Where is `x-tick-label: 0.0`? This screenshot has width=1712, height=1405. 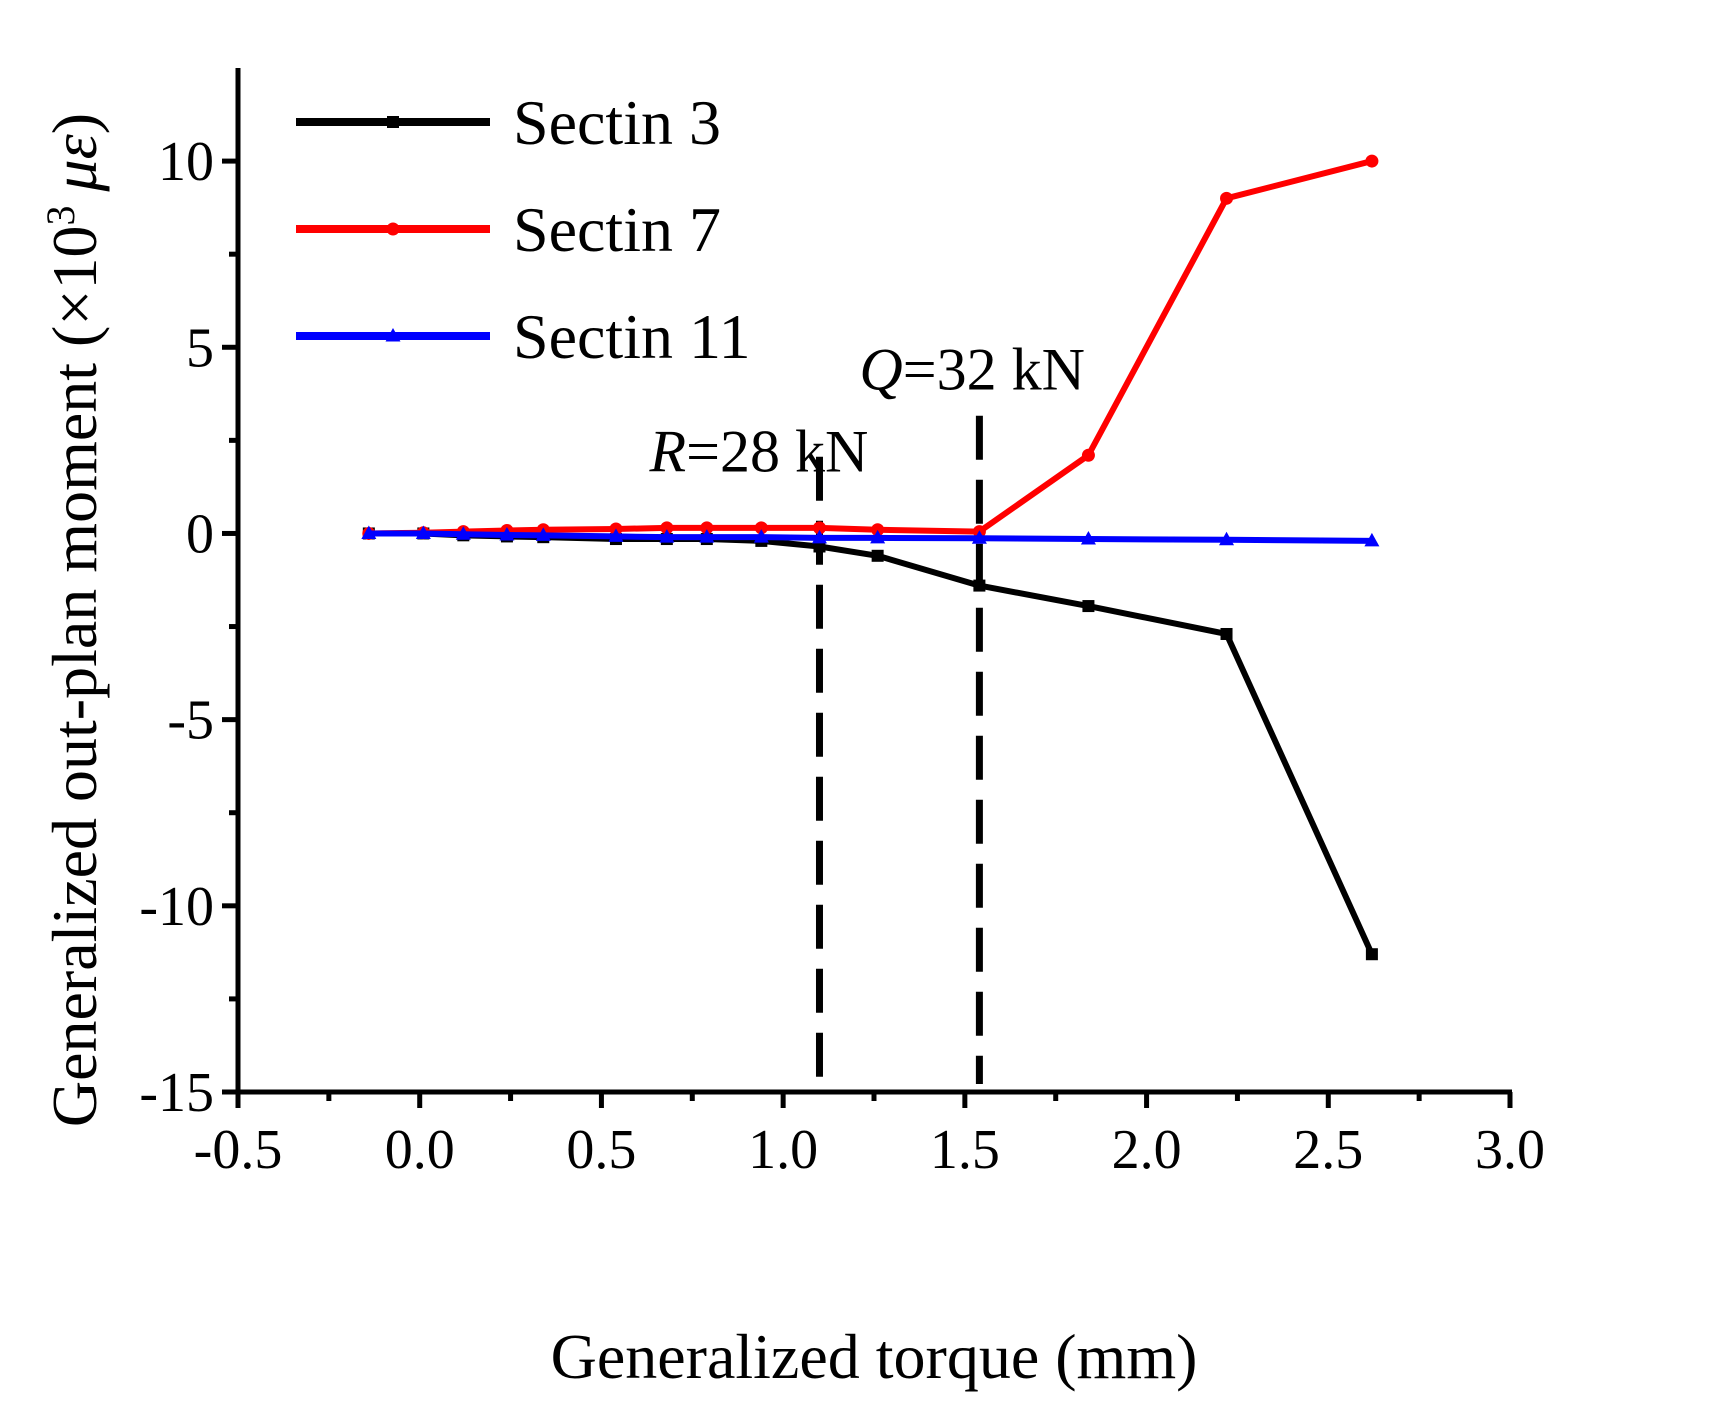 x-tick-label: 0.0 is located at coordinates (420, 1150).